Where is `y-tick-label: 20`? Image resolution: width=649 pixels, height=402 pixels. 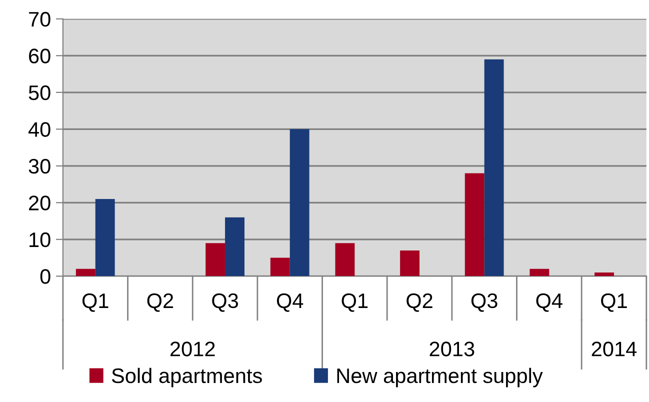
y-tick-label: 20 is located at coordinates (39, 203).